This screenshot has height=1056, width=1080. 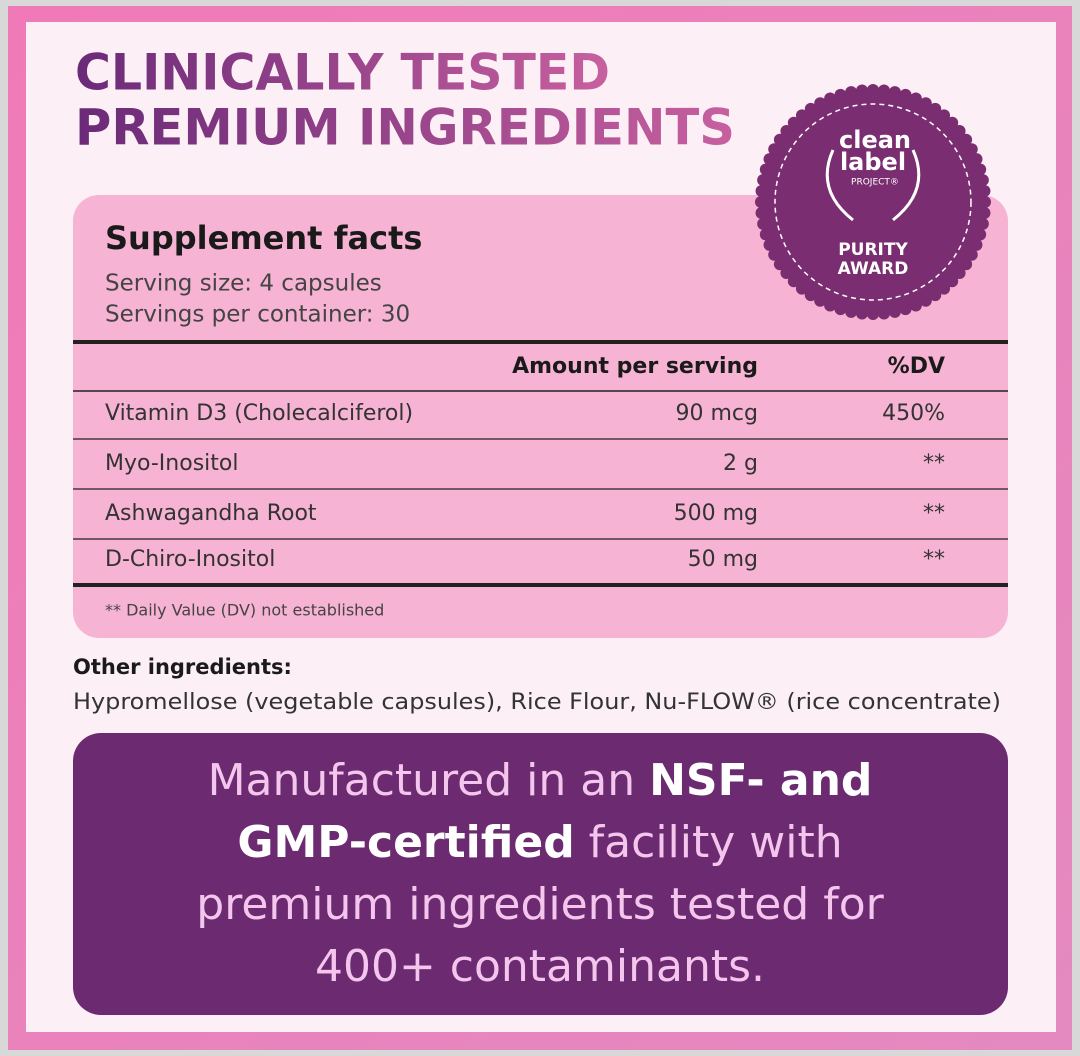 I want to click on title: CLINICALLY TESTED, so click(x=342, y=73).